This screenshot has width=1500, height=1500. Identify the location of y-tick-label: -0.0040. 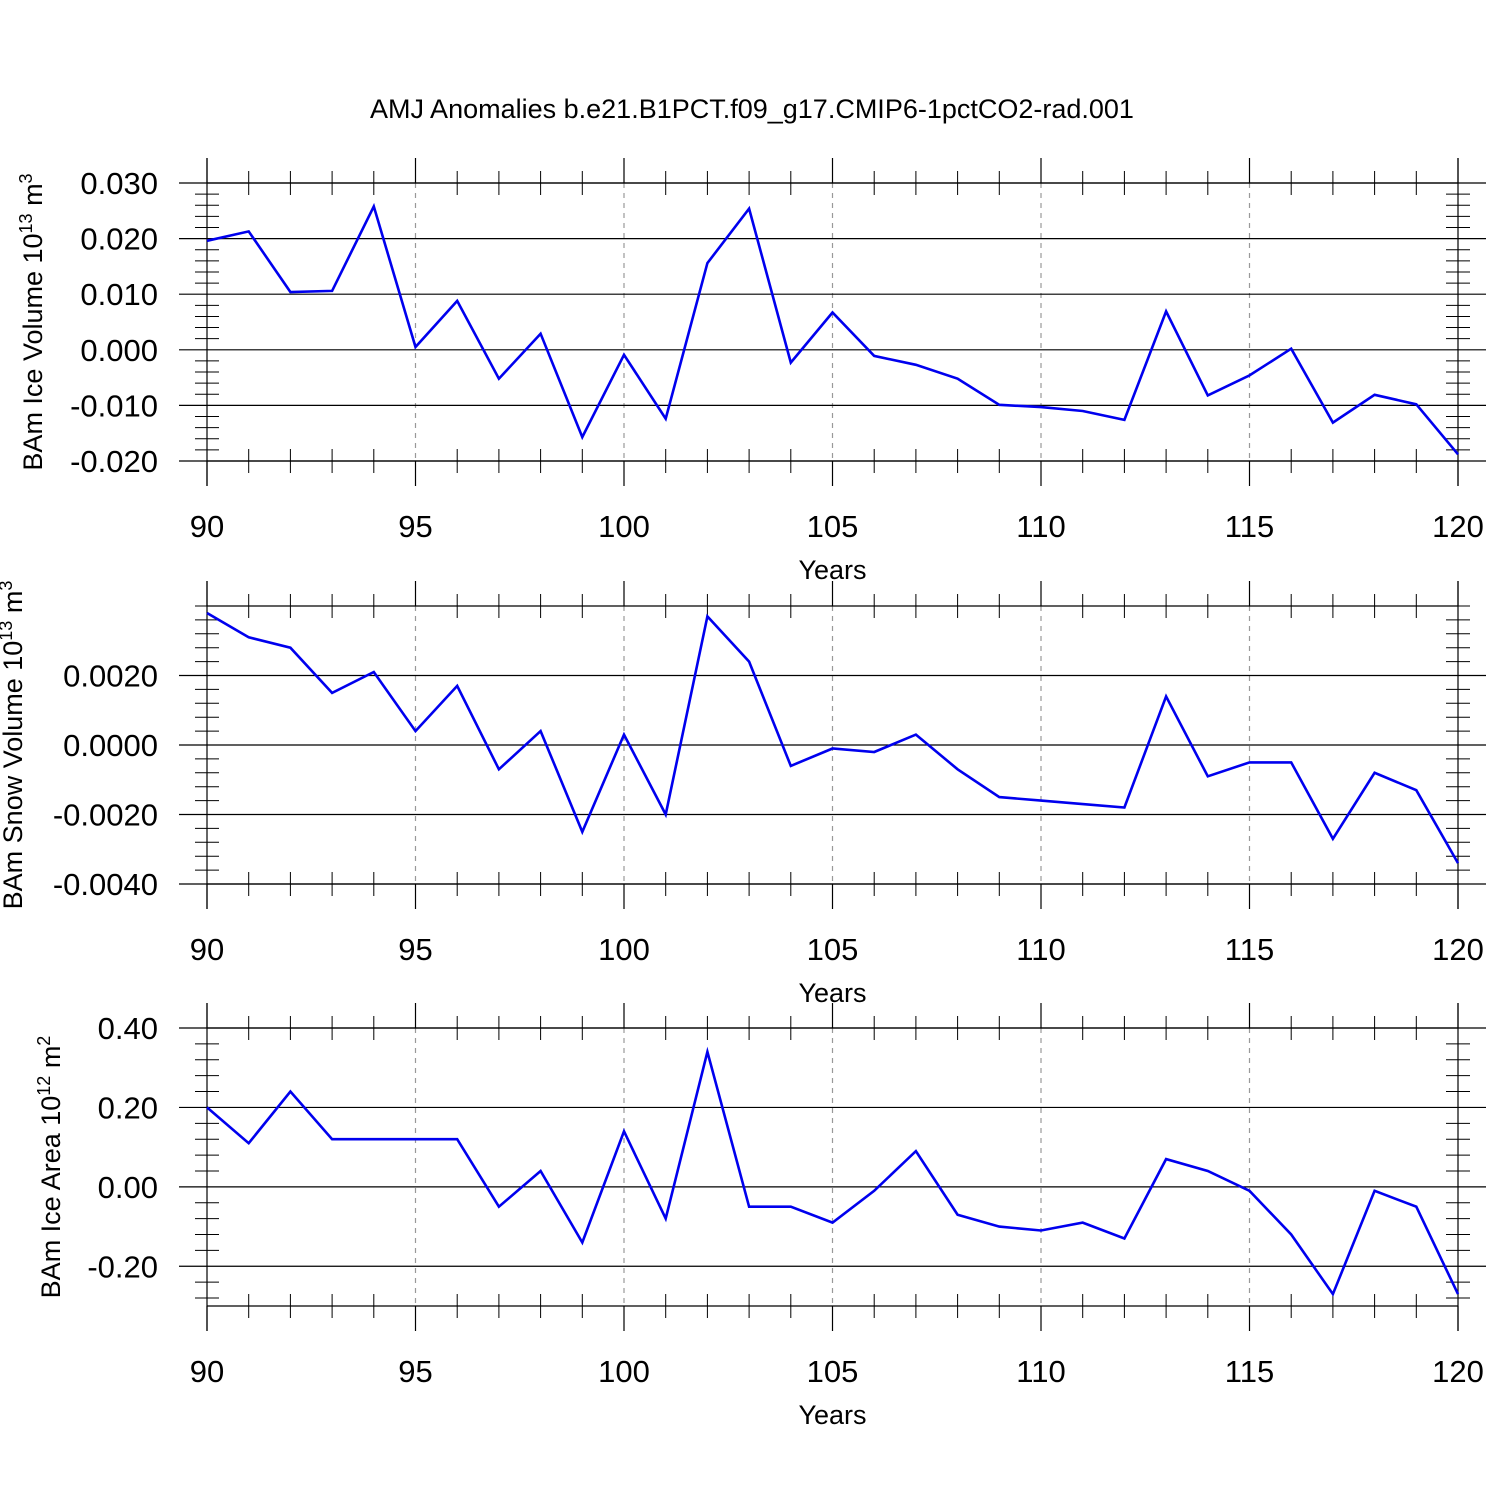
(105, 884).